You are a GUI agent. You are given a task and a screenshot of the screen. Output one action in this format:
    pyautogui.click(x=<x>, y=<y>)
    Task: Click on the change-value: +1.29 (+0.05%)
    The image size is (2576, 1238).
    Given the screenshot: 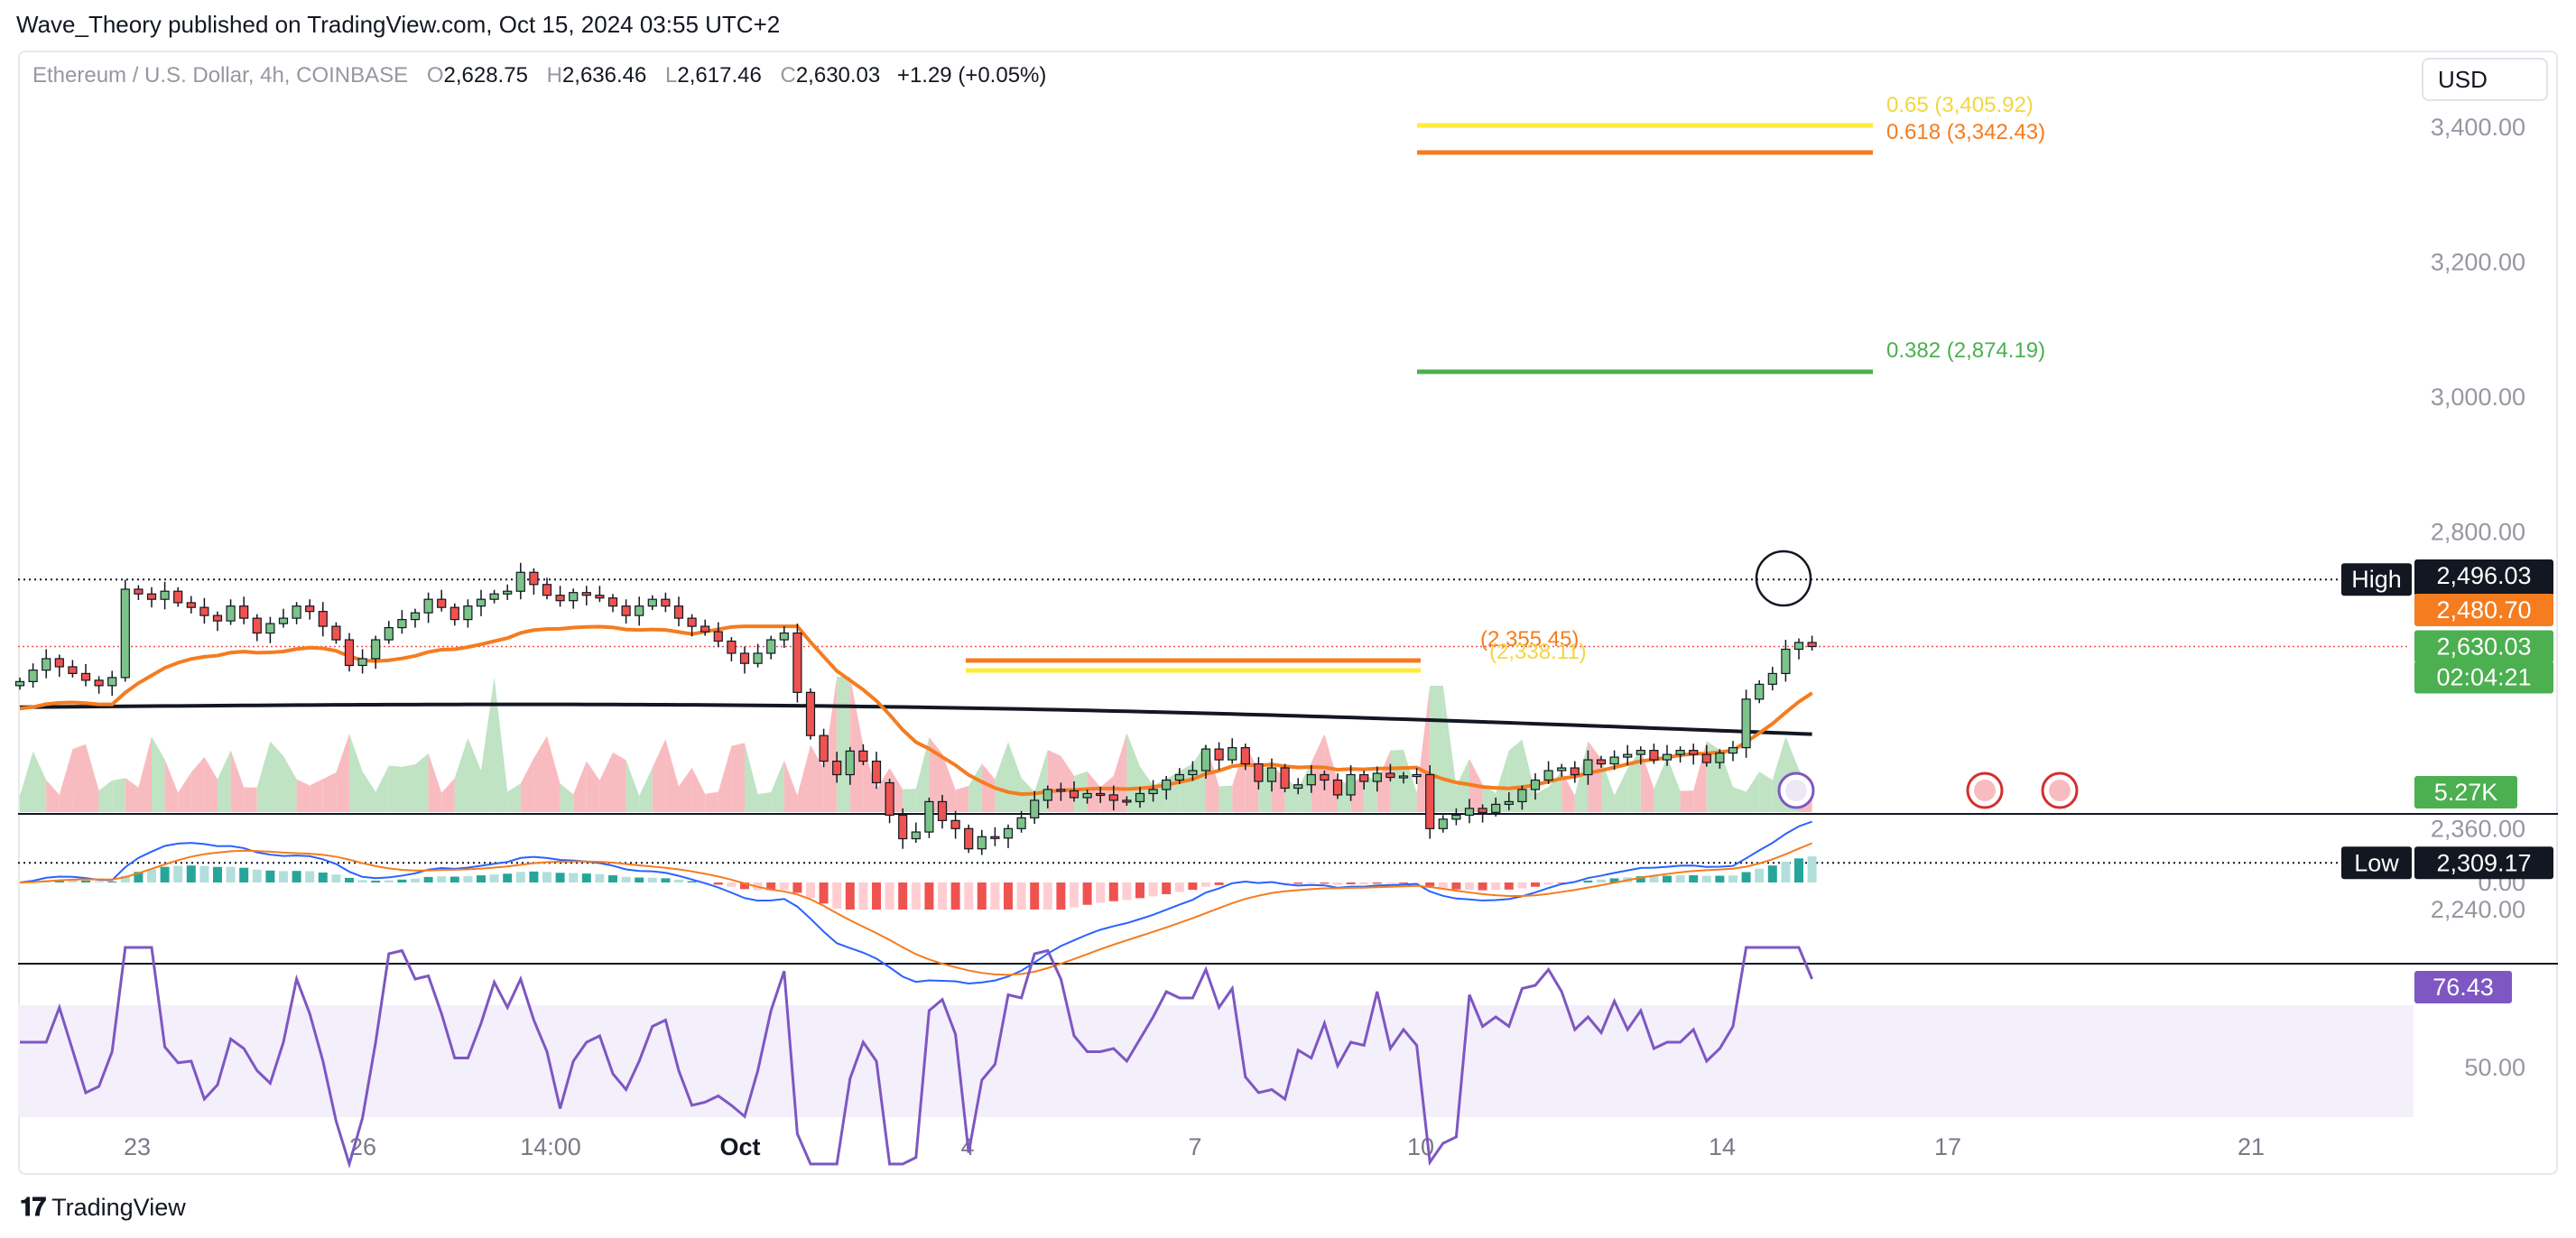 What is the action you would take?
    pyautogui.click(x=971, y=75)
    